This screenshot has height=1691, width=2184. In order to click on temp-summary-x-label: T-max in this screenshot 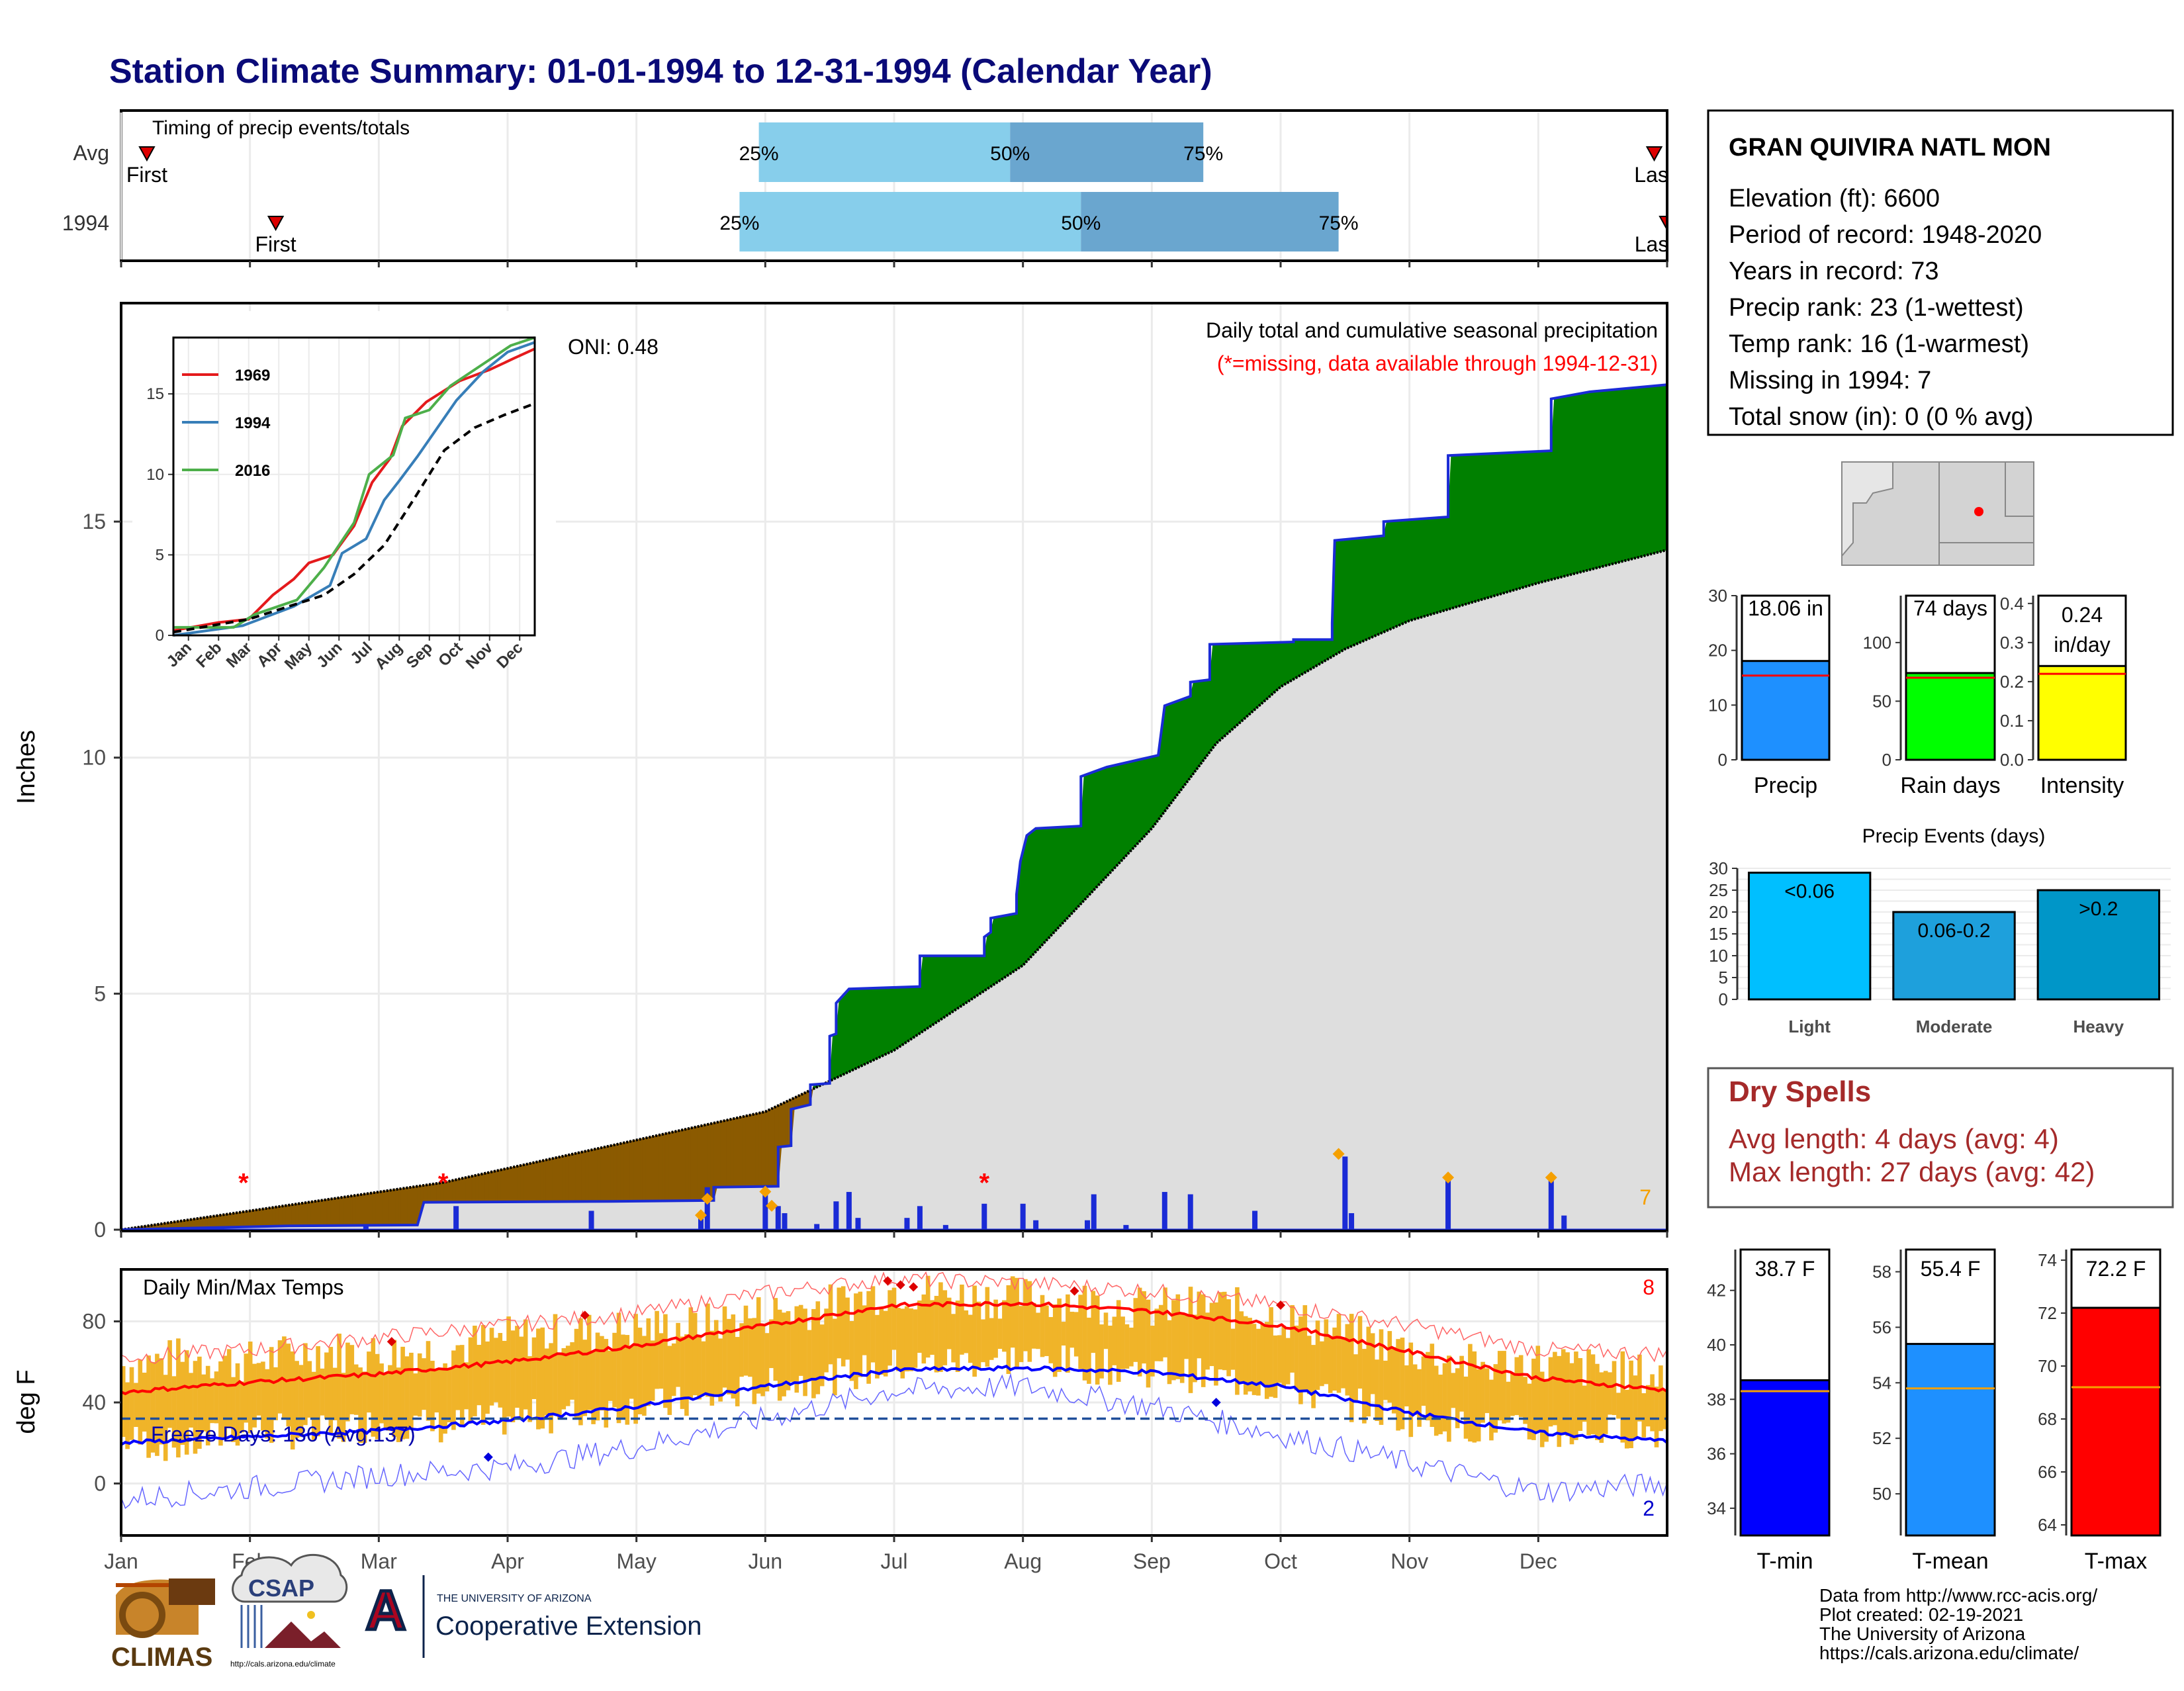, I will do `click(2116, 1561)`.